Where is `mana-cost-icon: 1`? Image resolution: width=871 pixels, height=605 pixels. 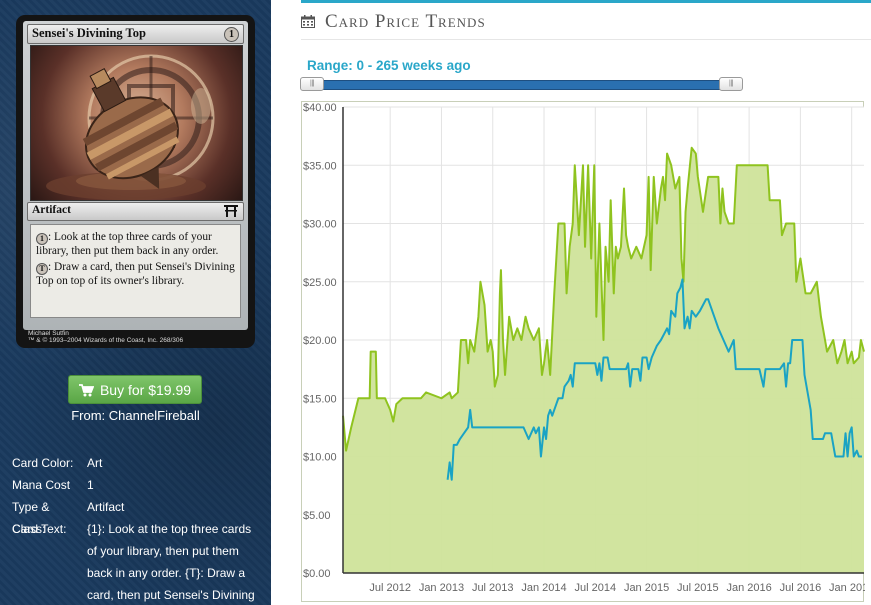
mana-cost-icon: 1 is located at coordinates (231, 34).